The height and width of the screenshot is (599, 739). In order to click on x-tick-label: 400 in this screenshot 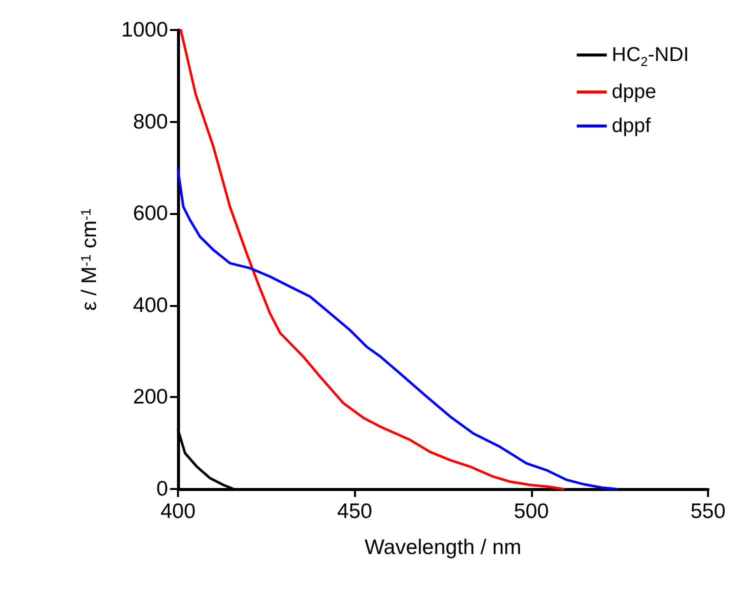, I will do `click(178, 511)`.